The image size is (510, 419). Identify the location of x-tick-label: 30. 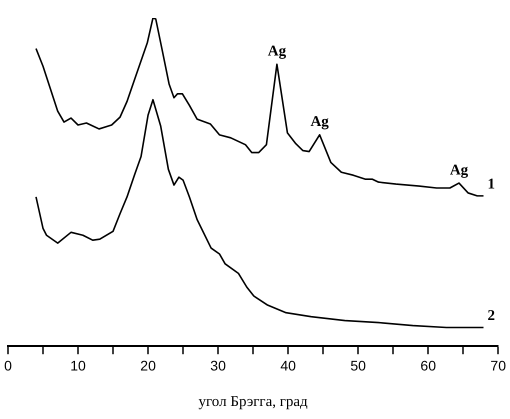
(218, 365).